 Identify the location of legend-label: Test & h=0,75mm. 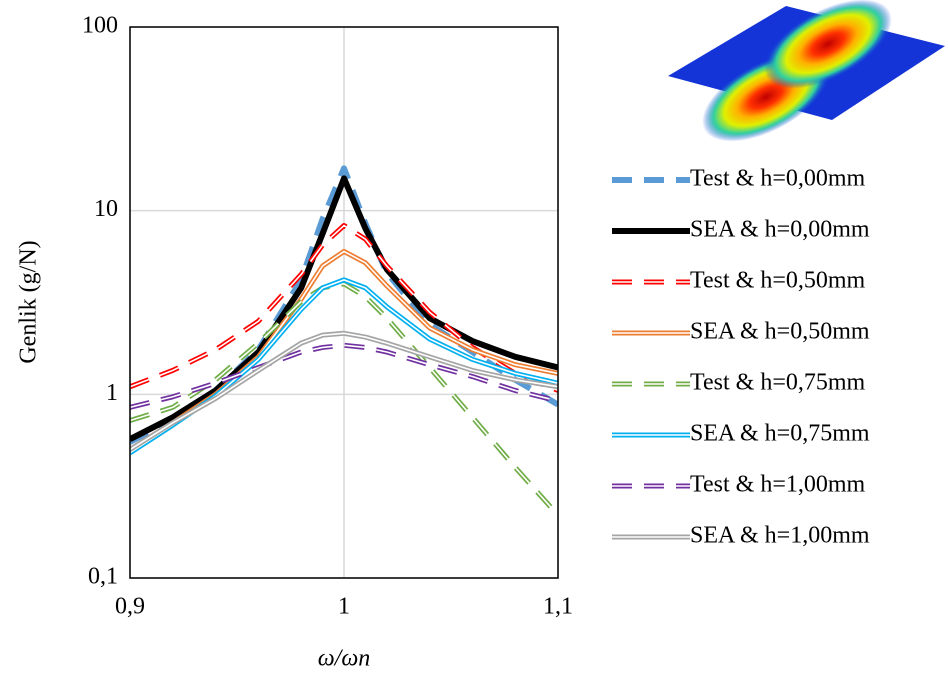
(778, 383).